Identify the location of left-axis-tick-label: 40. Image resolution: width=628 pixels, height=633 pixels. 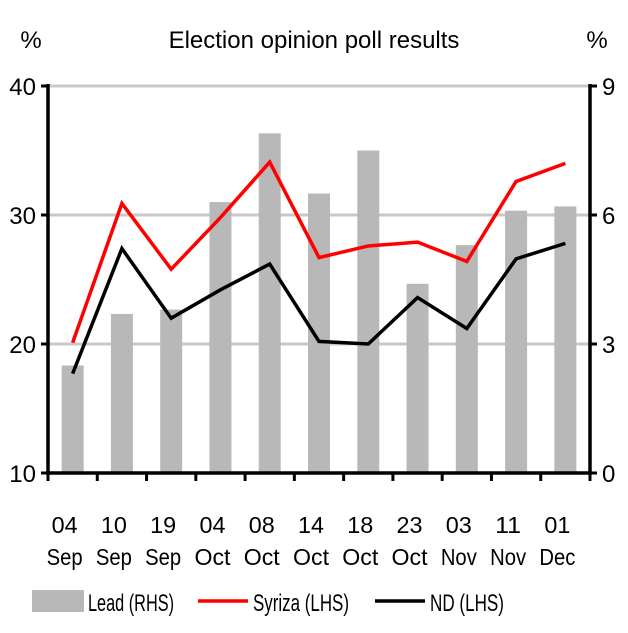
(22, 87).